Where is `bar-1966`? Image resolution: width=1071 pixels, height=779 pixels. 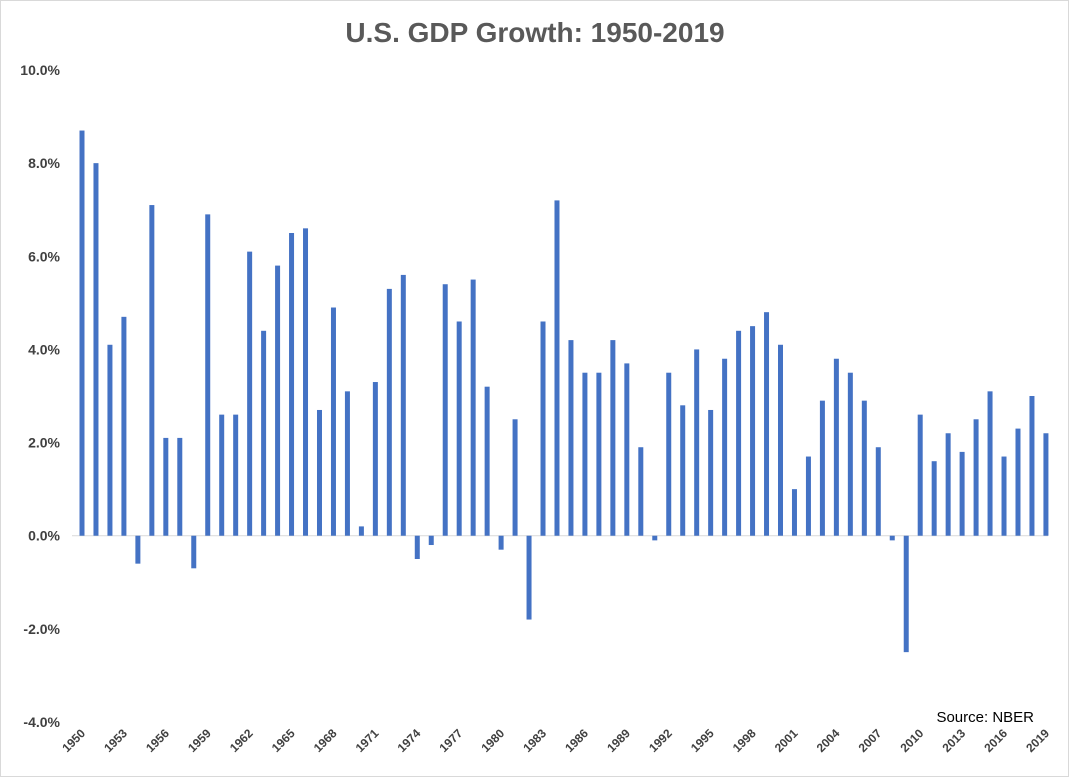
bar-1966 is located at coordinates (306, 382).